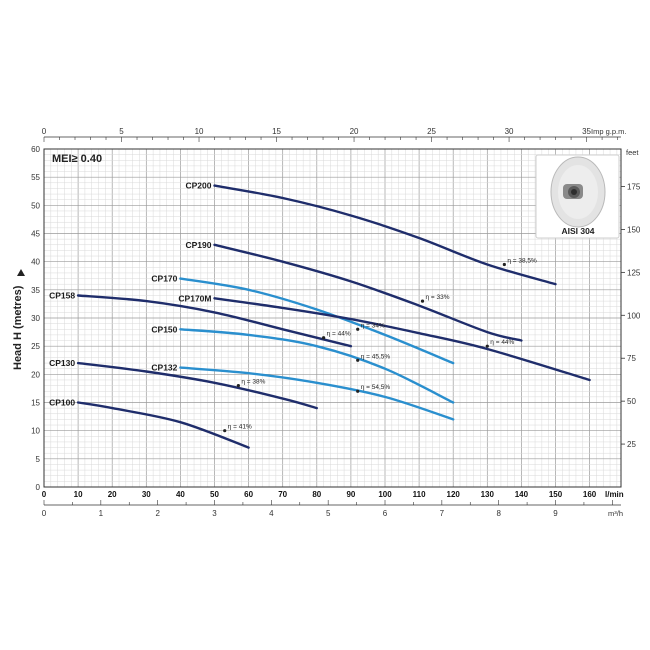  I want to click on eta-label-cp170: η = 34%, so click(373, 325).